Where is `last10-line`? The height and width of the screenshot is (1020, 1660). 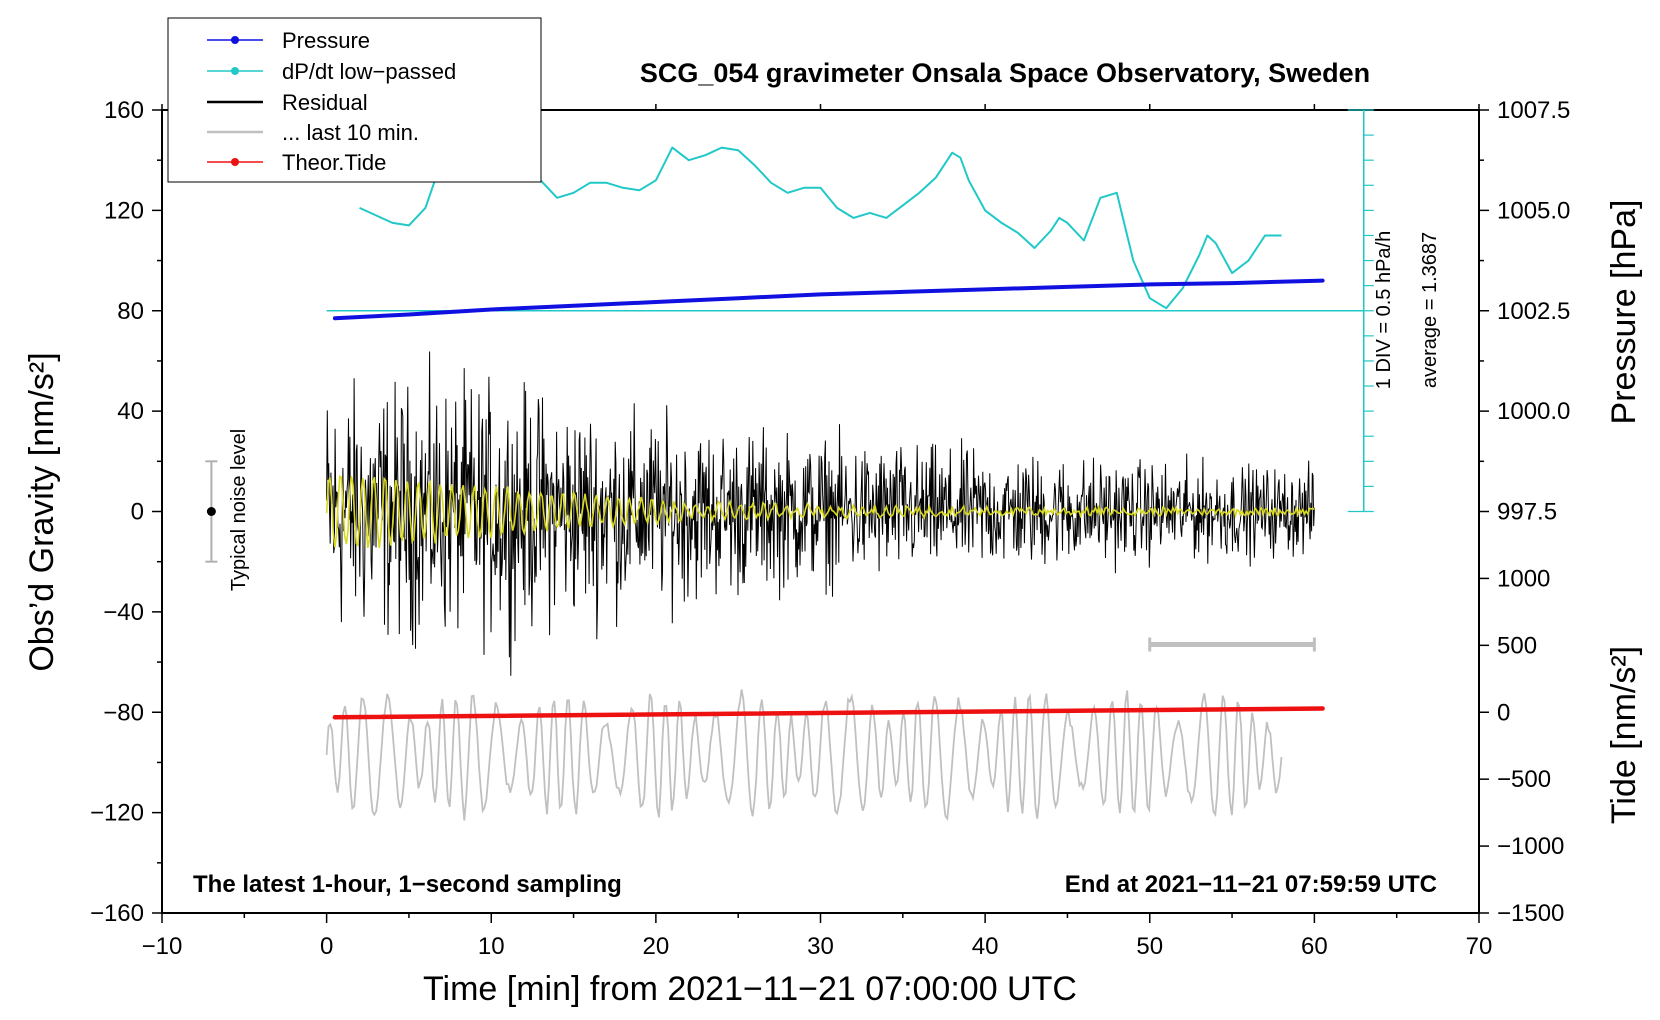 last10-line is located at coordinates (804, 755).